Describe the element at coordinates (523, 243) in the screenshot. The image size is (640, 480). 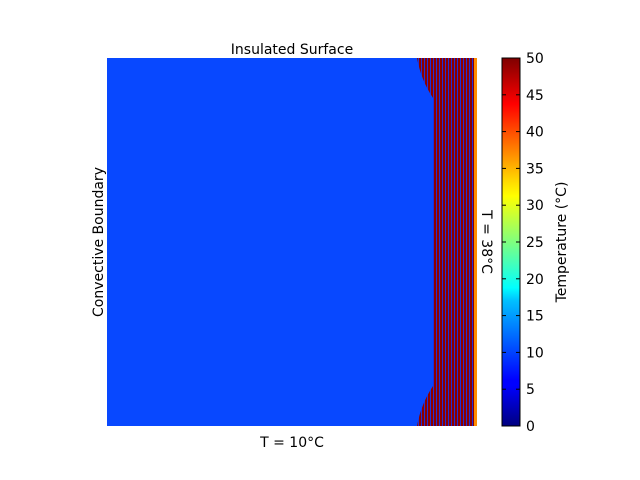
I see `colorbar-ticks: 0 5 10 15 20 25 30 35 40 45 50` at that location.